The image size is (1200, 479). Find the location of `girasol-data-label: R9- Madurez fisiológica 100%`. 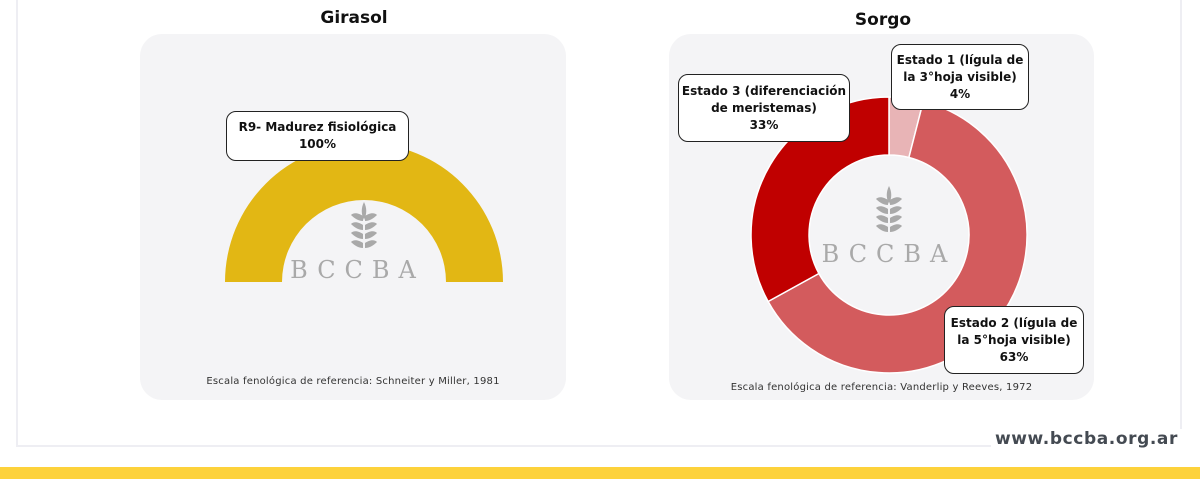

girasol-data-label: R9- Madurez fisiológica 100% is located at coordinates (317, 136).